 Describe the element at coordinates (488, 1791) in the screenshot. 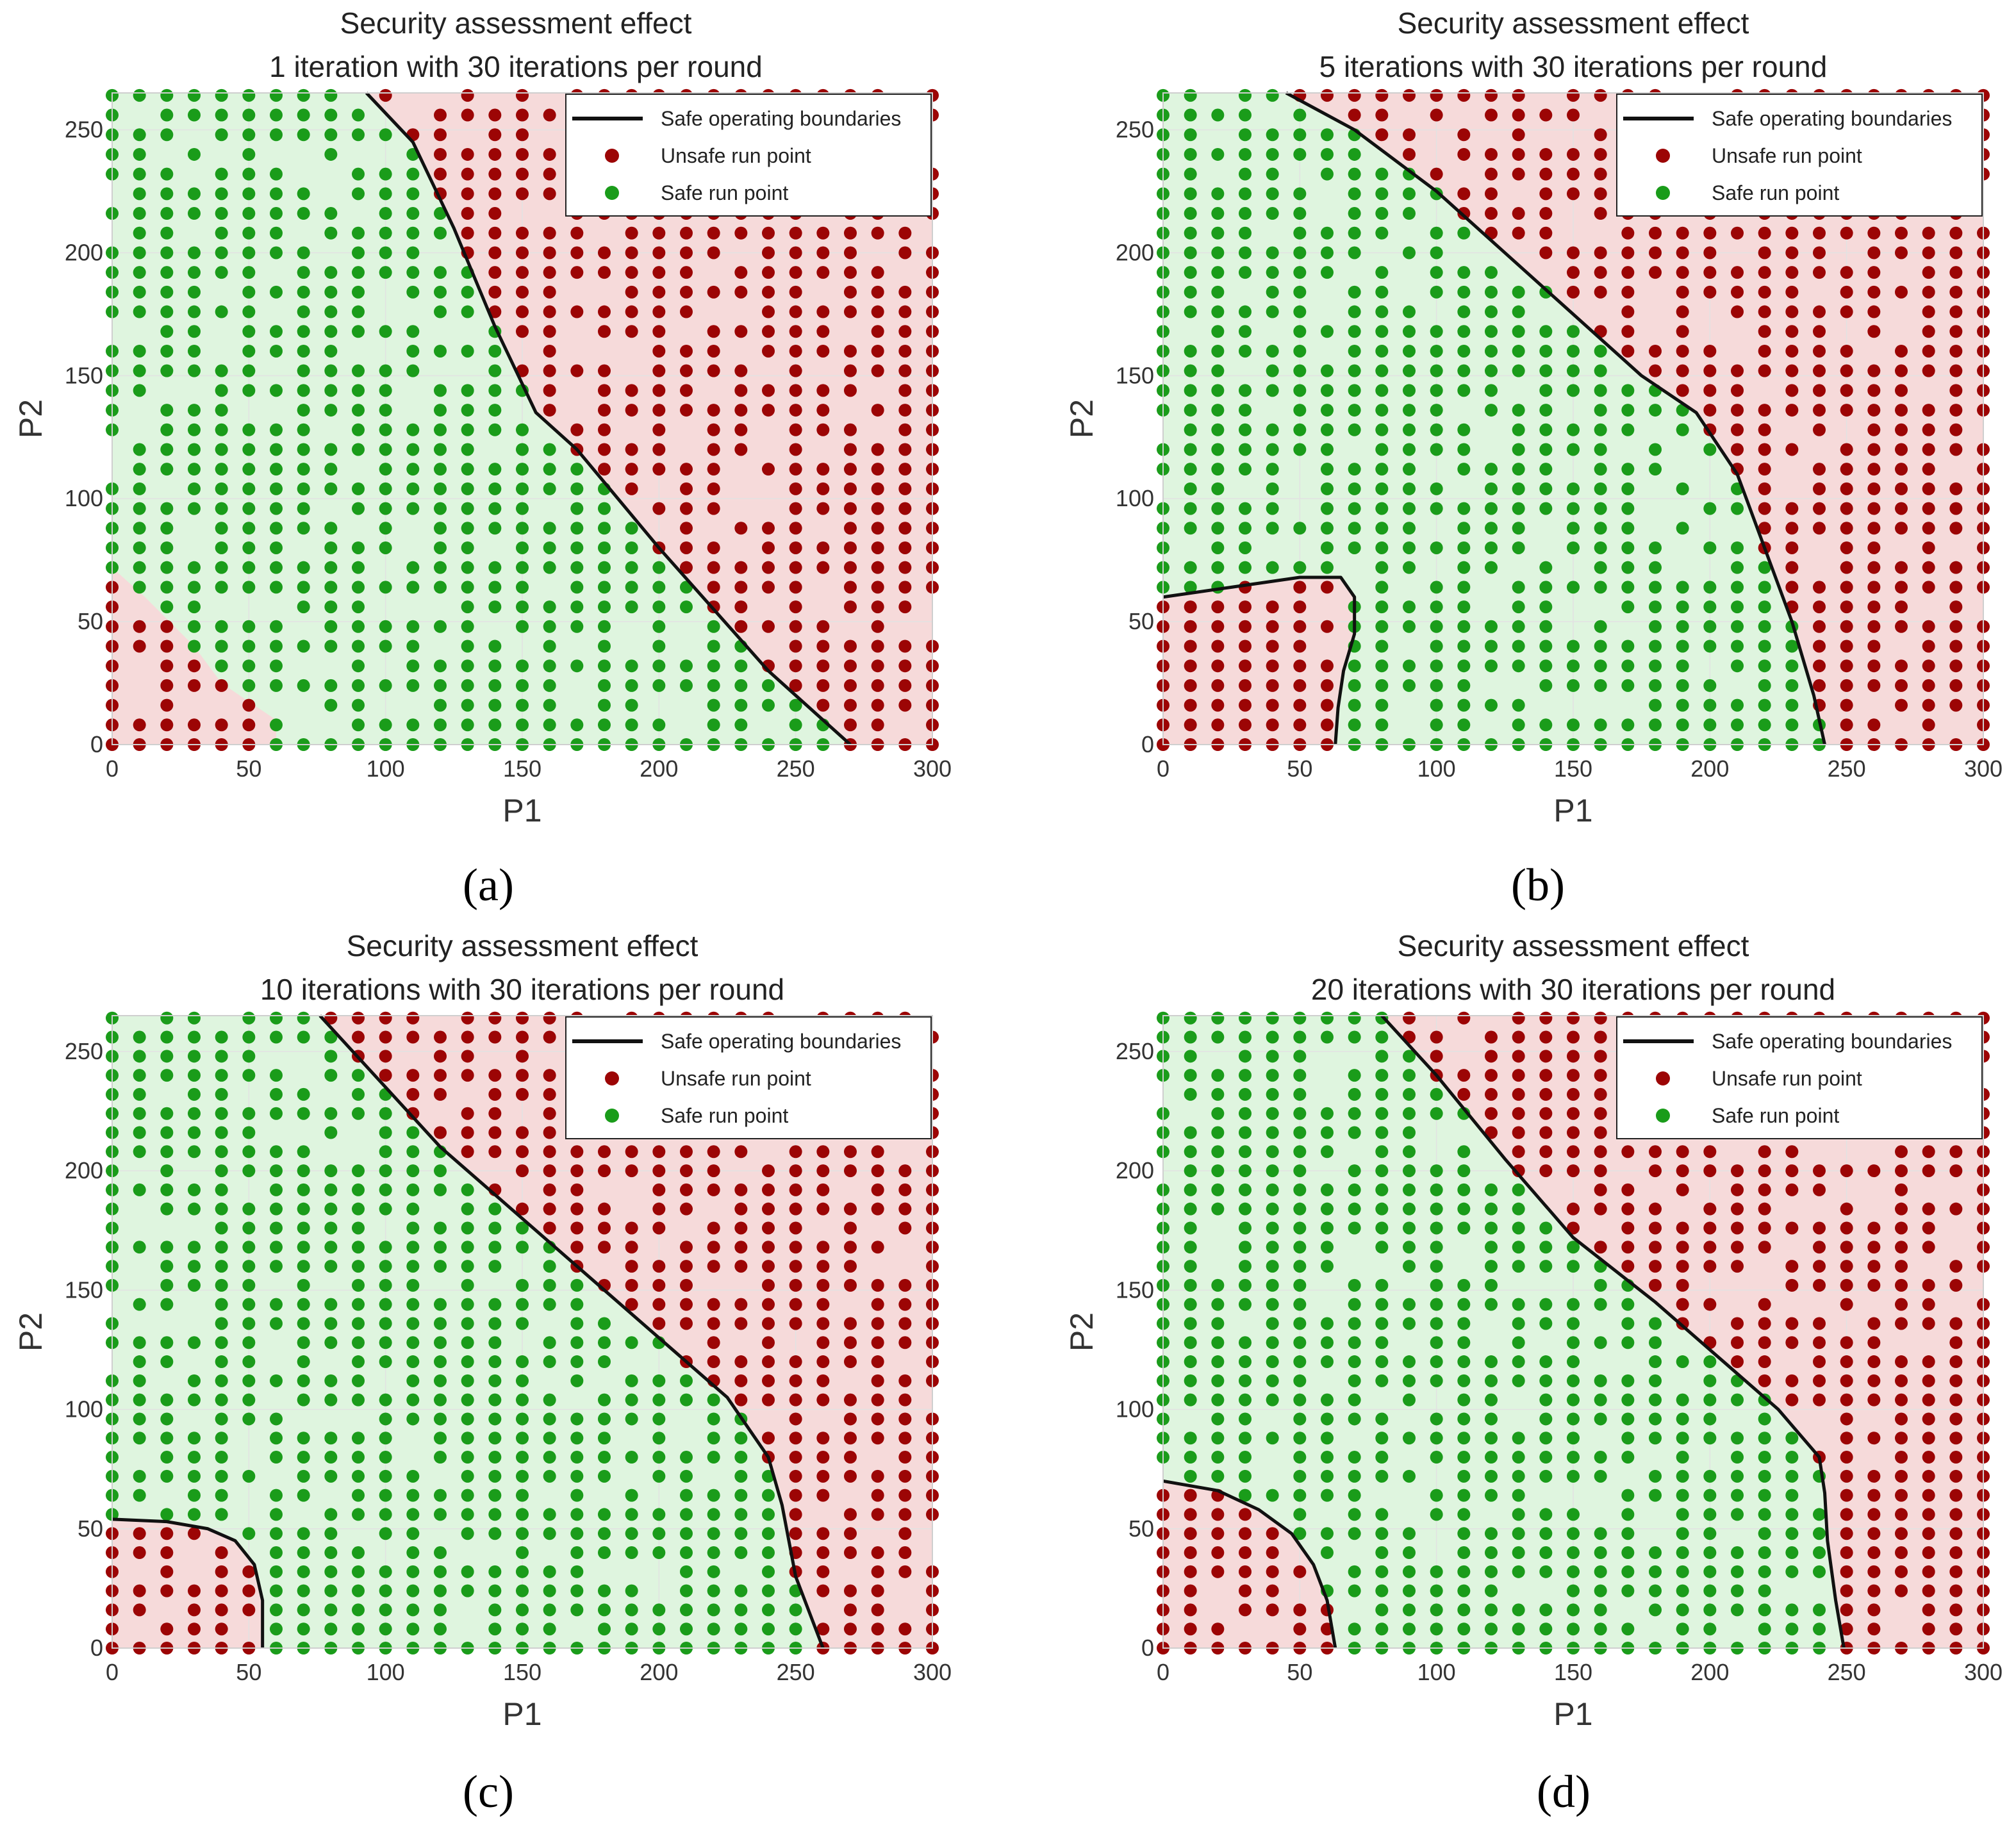

I see `panel-caption: (c)` at that location.